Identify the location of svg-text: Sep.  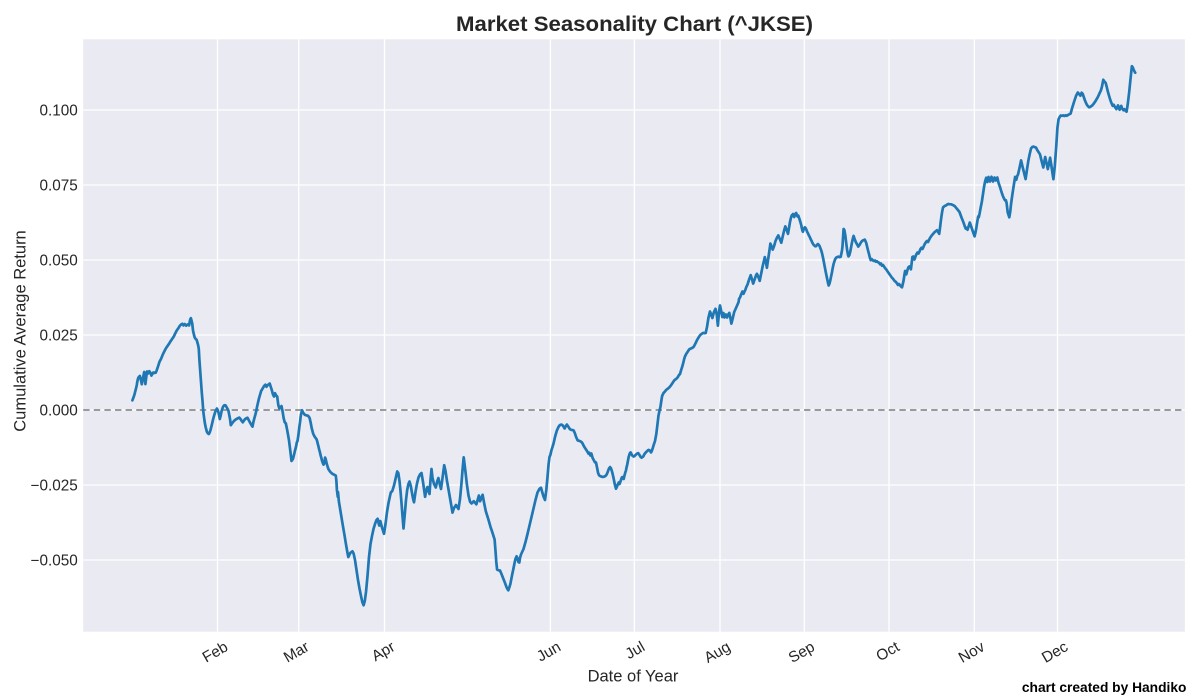
(802, 652).